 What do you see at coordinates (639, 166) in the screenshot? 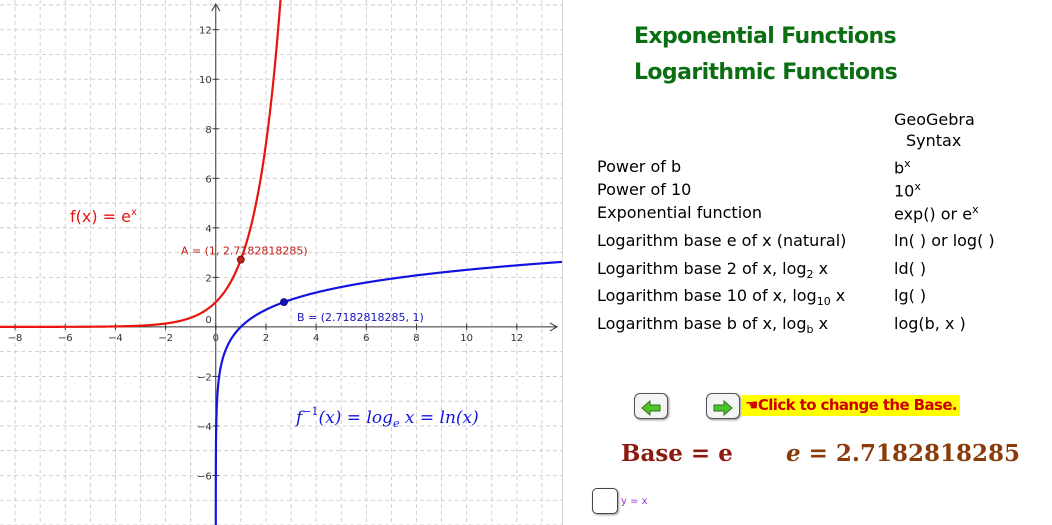
I see `row-label: Power of b` at bounding box center [639, 166].